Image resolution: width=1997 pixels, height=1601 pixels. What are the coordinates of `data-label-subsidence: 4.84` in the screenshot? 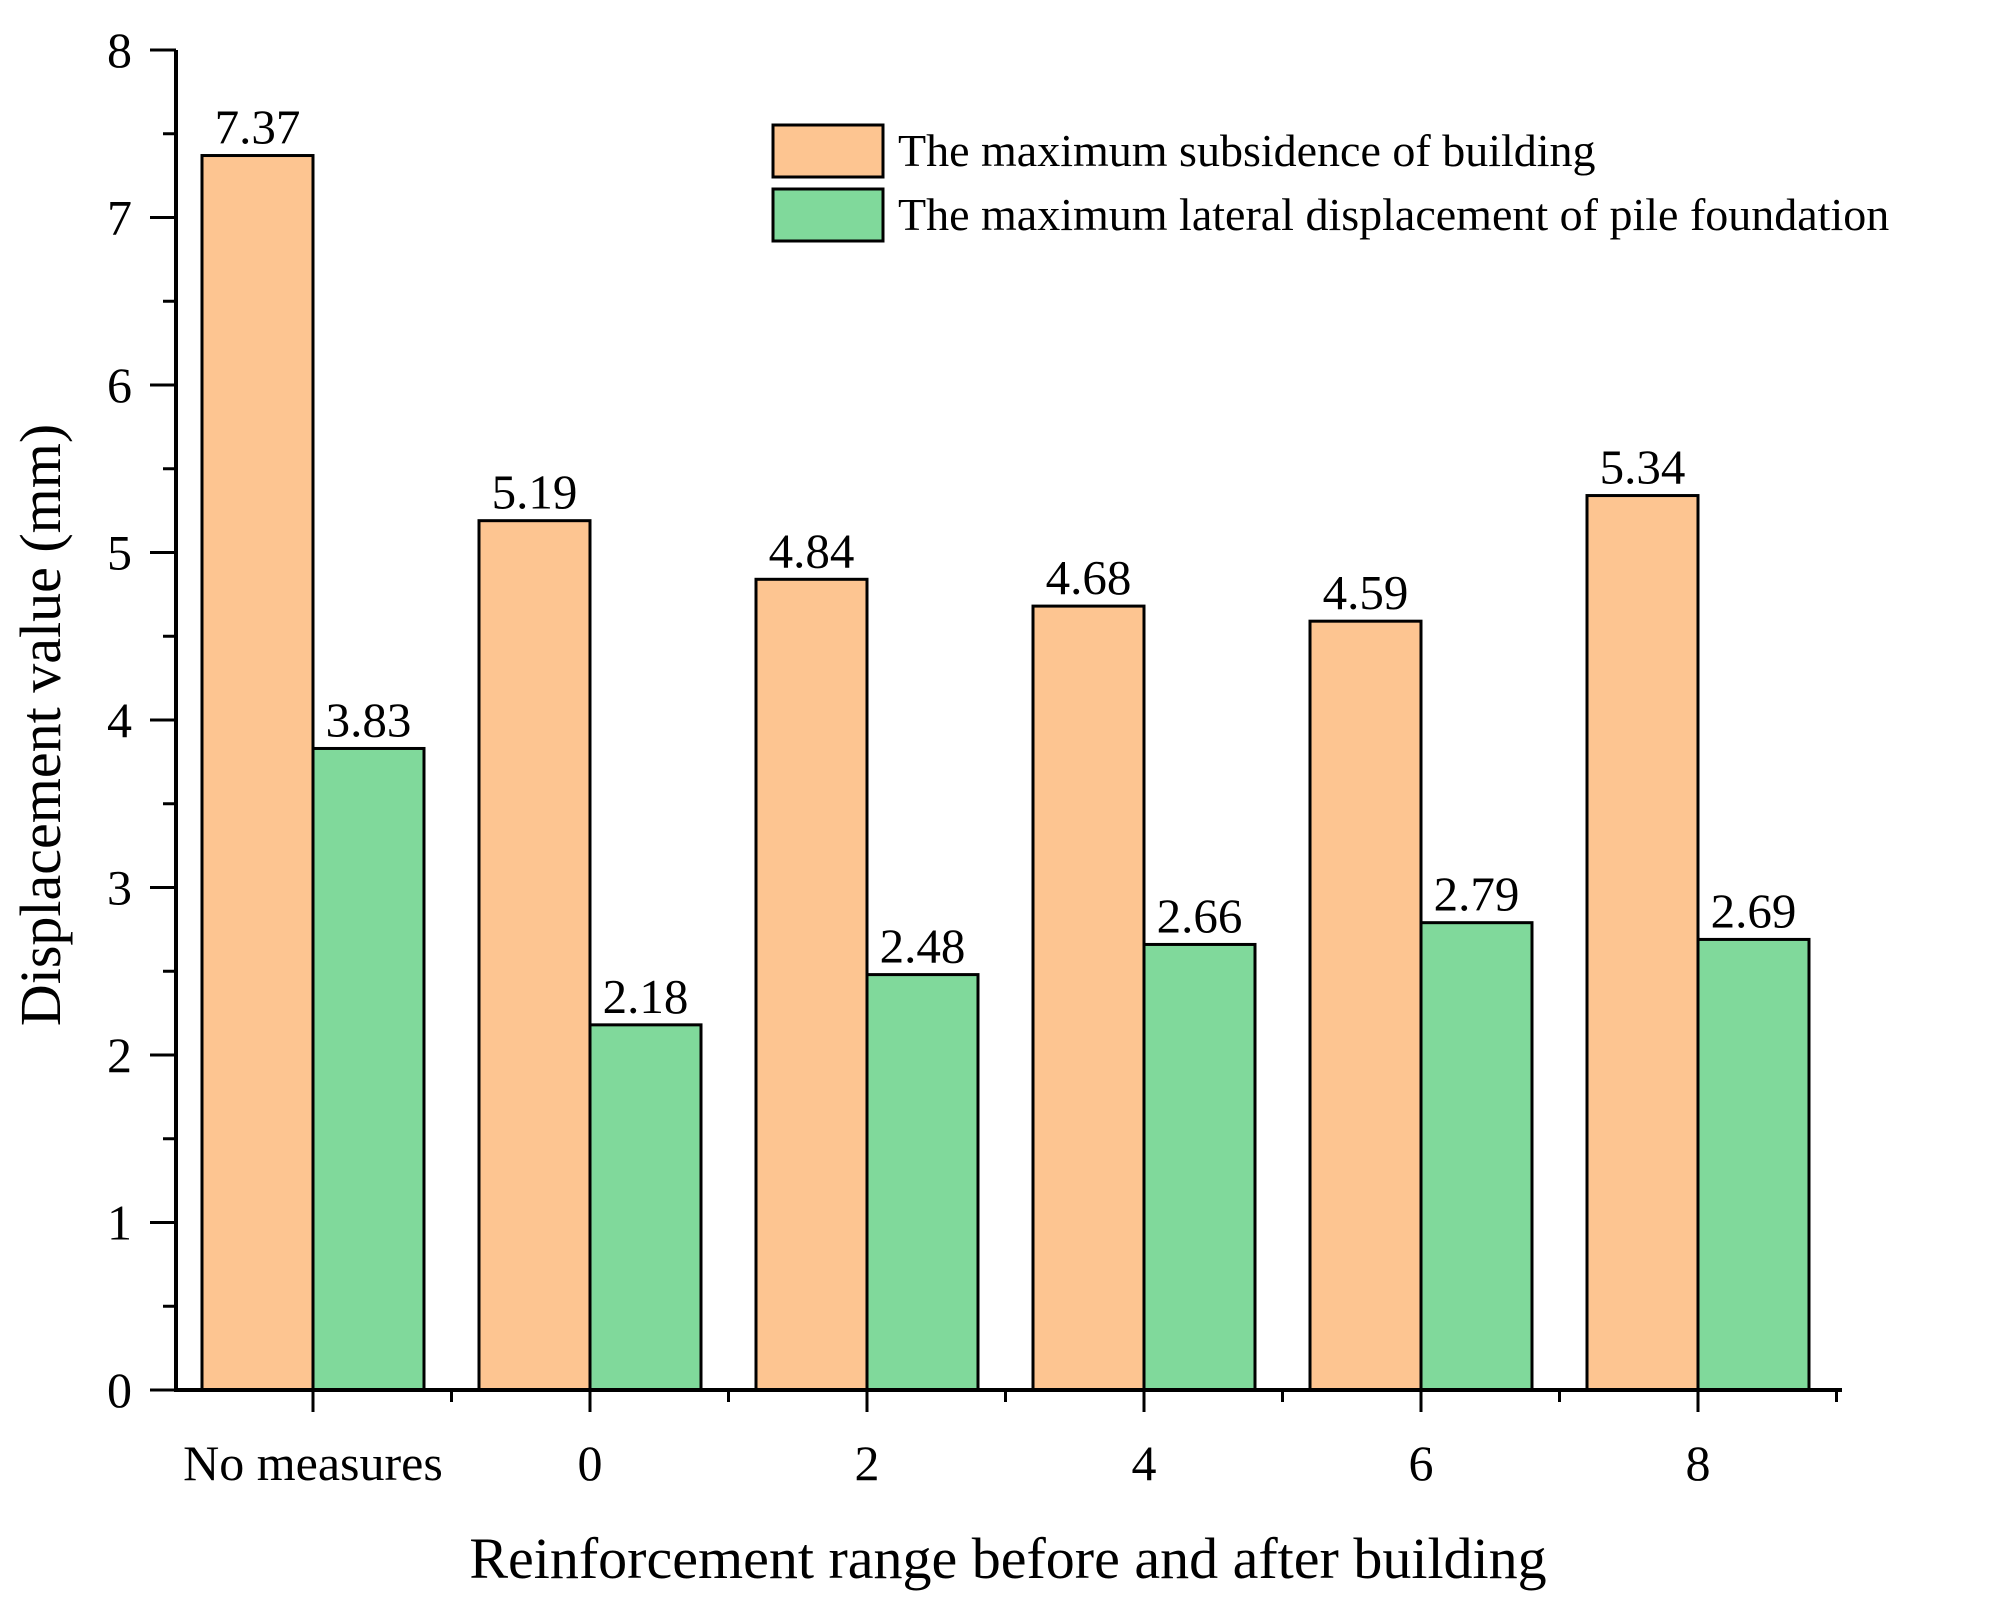 It's located at (812, 550).